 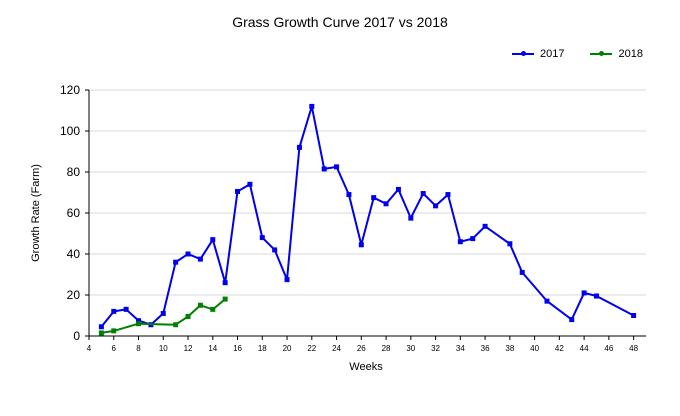 I want to click on series-line-2018, so click(x=163, y=316).